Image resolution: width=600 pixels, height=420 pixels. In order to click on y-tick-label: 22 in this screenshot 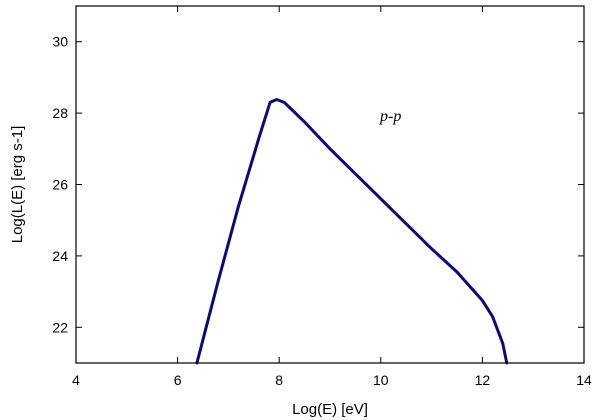, I will do `click(60, 327)`.